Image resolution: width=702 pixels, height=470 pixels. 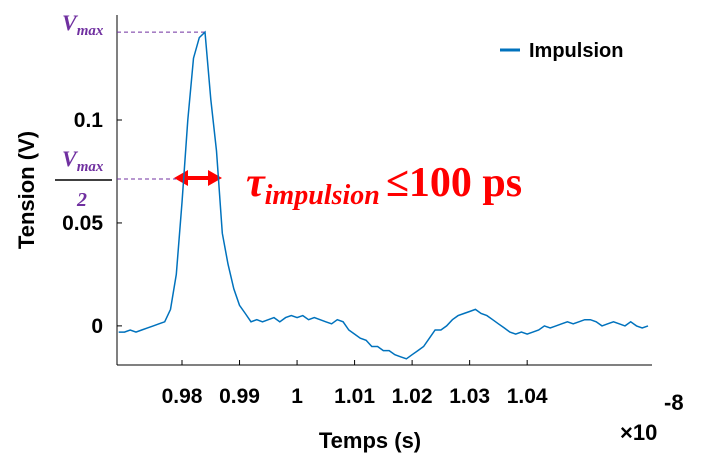 What do you see at coordinates (26, 190) in the screenshot?
I see `y-axis-label: Tension (V)` at bounding box center [26, 190].